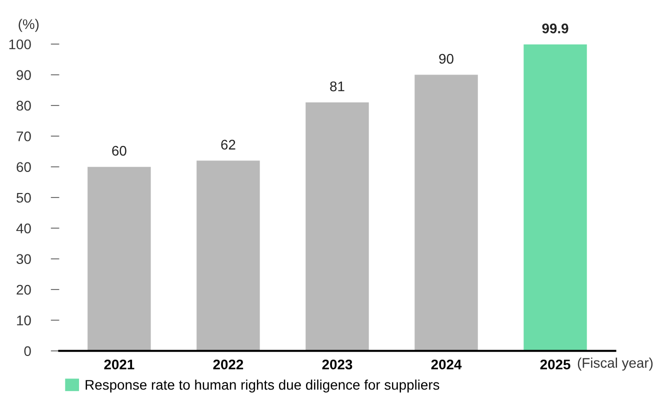 This screenshot has height=401, width=658. What do you see at coordinates (119, 151) in the screenshot?
I see `data-label: 60` at bounding box center [119, 151].